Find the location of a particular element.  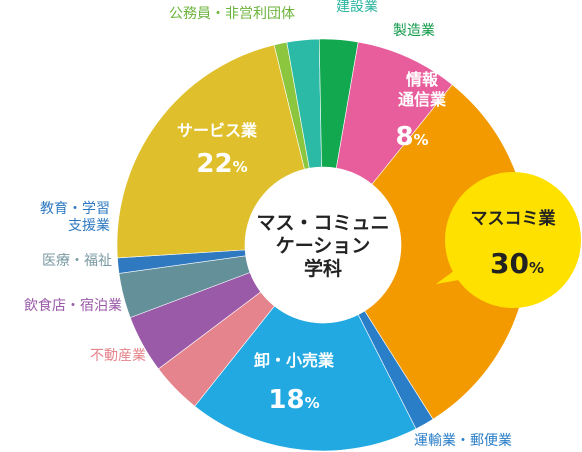

slice-11-value: 22% is located at coordinates (221, 164).